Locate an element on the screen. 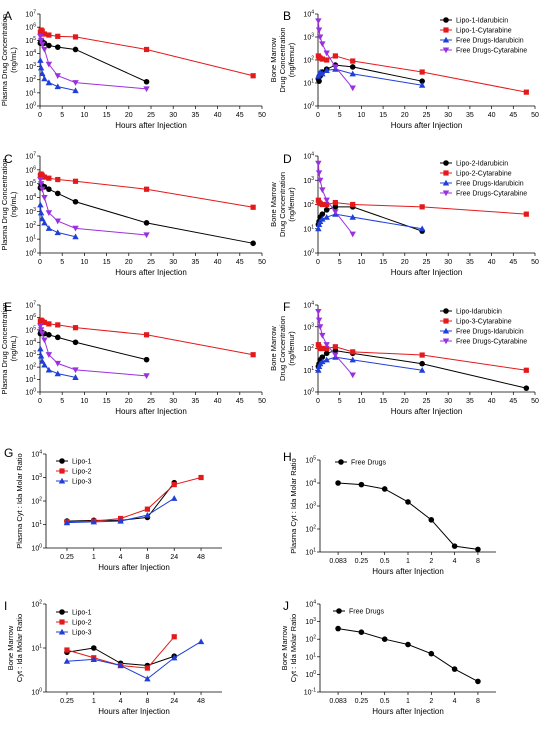  legend: Lipo-1 Lipo-2 Lipo-3 is located at coordinates (74, 623).